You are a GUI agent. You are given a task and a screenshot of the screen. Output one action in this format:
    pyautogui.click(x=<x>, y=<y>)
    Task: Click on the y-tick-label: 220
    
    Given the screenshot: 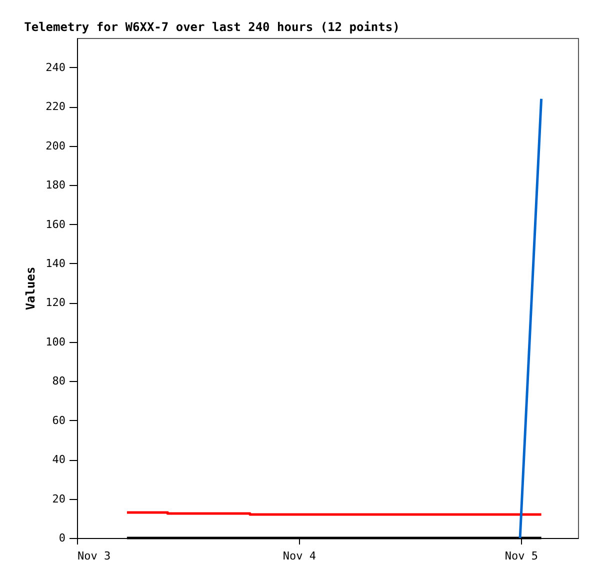 What is the action you would take?
    pyautogui.click(x=56, y=107)
    